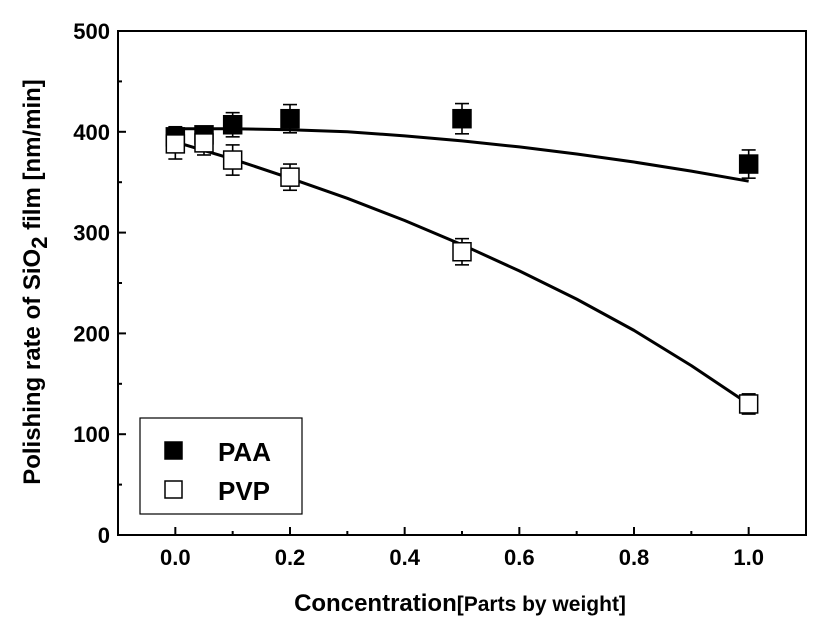  What do you see at coordinates (173, 489) in the screenshot?
I see `legend-marker-pvp` at bounding box center [173, 489].